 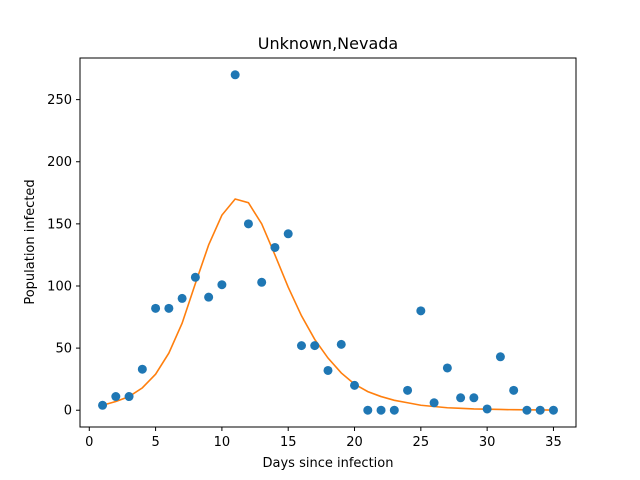 I want to click on y-tick-label: 100, so click(x=59, y=286).